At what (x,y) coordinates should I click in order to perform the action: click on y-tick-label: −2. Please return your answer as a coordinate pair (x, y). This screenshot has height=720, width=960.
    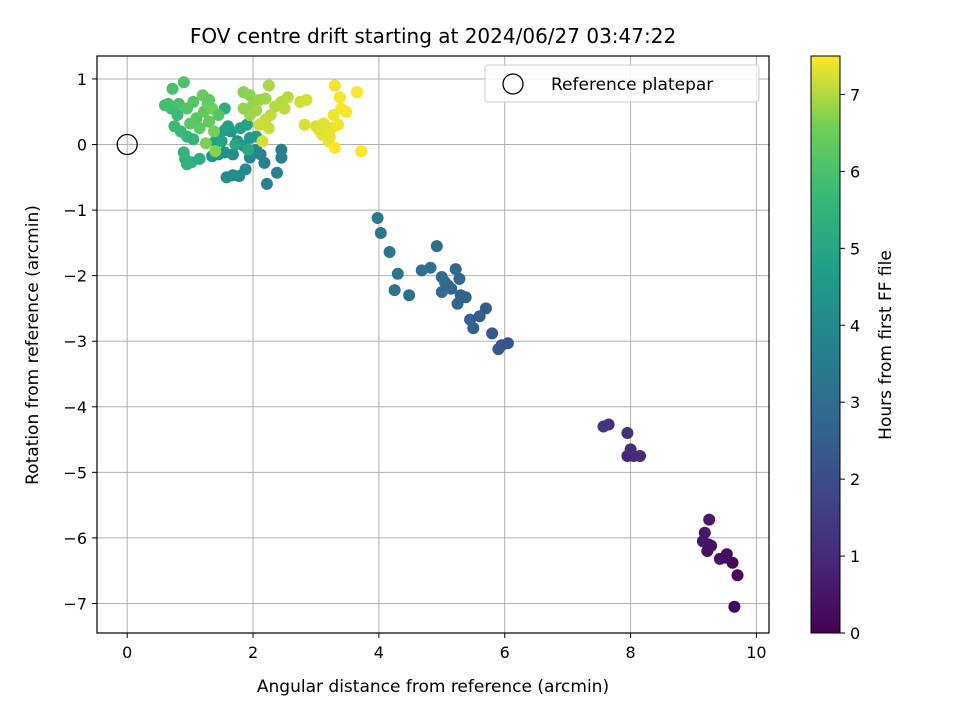
    Looking at the image, I should click on (75, 276).